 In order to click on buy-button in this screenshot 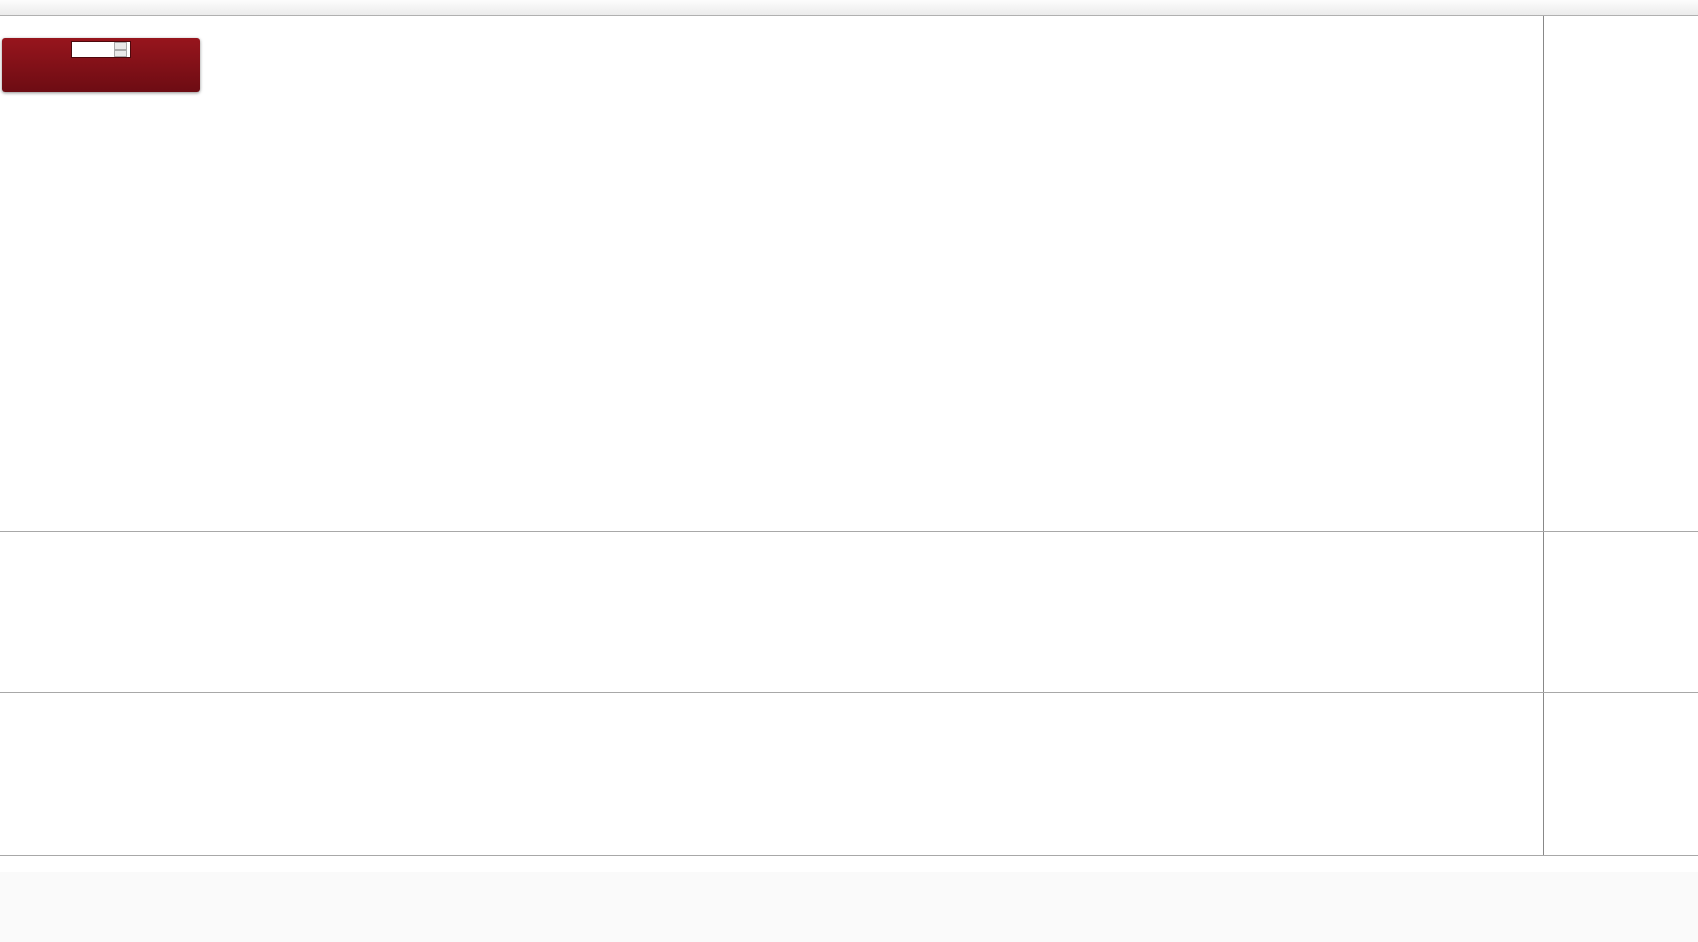, I will do `click(166, 65)`.